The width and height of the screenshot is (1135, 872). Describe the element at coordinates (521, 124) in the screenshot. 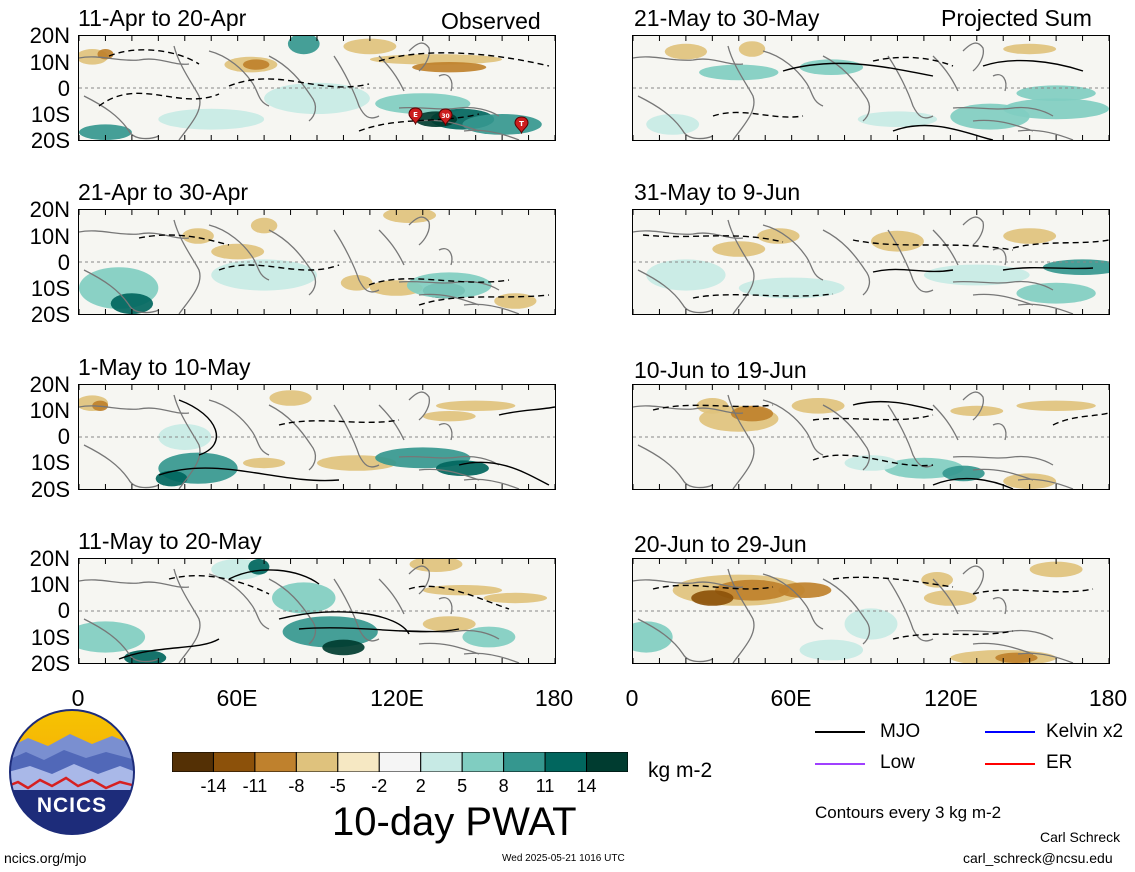

I see `wave-marker-label: T` at that location.